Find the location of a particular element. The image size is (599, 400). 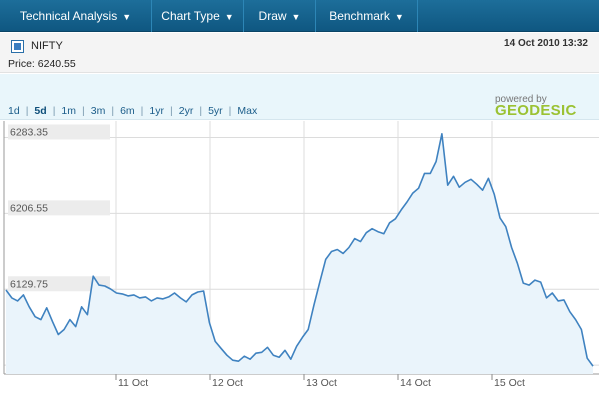

technical-analysis-menu: Technical Analysis ▼ is located at coordinates (76, 16).